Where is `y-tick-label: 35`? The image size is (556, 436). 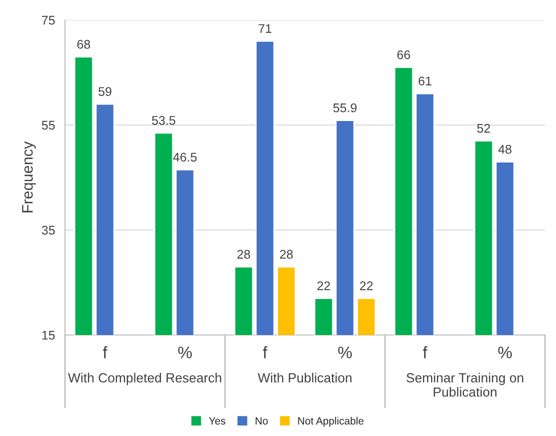 y-tick-label: 35 is located at coordinates (48, 230).